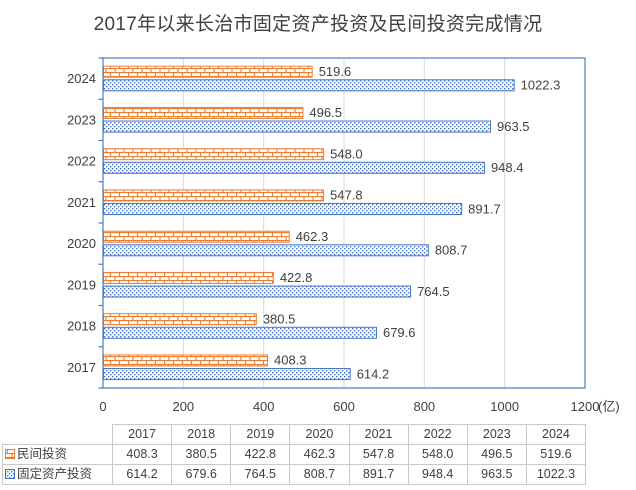  Describe the element at coordinates (10, 474) in the screenshot. I see `fixed-asset-investment-swatch-icon` at that location.